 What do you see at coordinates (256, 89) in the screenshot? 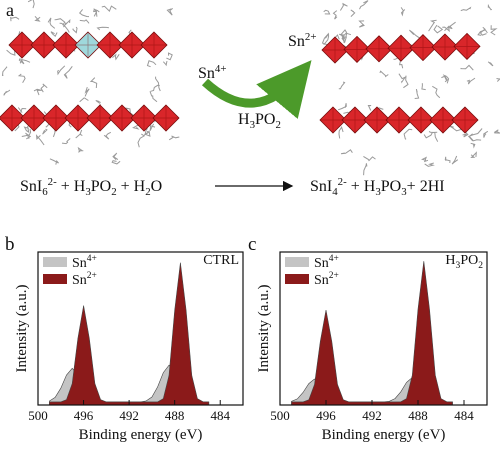
I see `reduction-arrow` at bounding box center [256, 89].